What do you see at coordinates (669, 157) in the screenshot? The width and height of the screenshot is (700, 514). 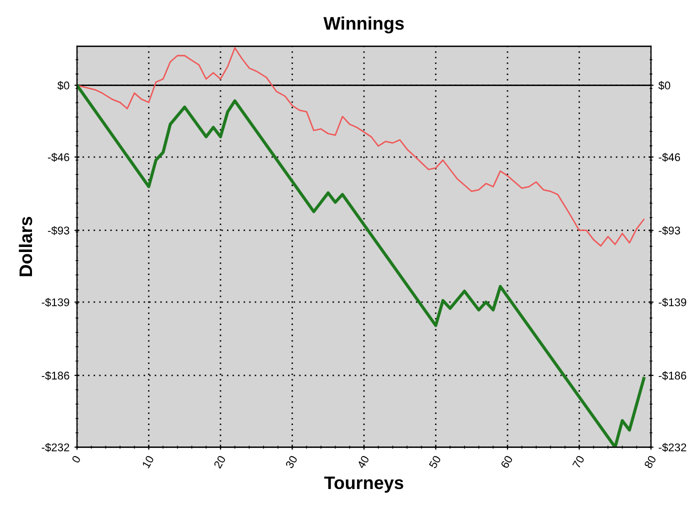 I see `y2-tick-label: -$46` at bounding box center [669, 157].